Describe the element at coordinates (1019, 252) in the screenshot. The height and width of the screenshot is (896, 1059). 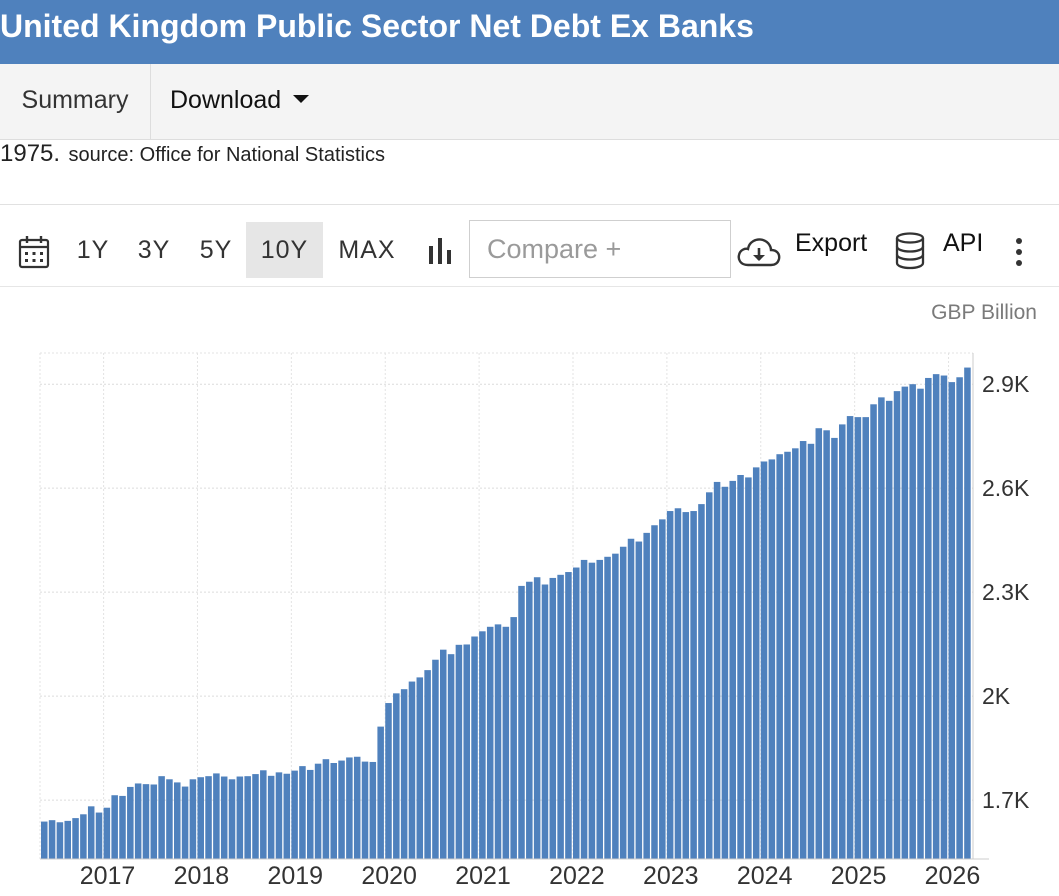
I see `more-vertical-icon` at that location.